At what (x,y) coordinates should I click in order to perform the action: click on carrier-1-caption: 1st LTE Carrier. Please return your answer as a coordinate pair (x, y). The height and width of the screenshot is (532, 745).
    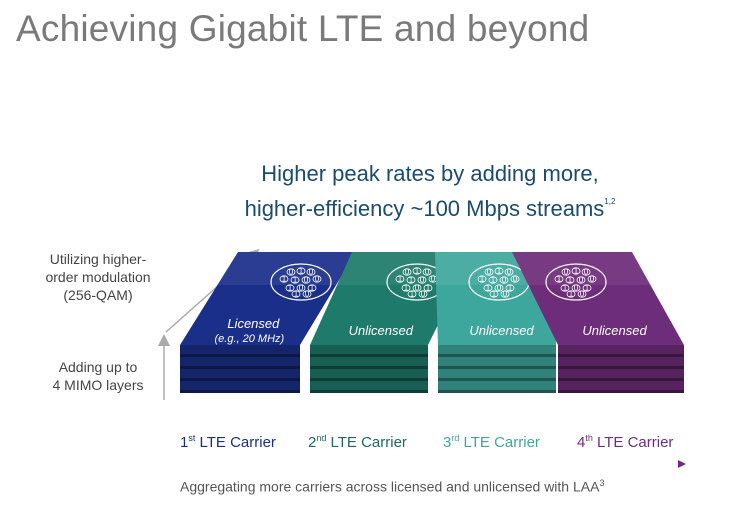
    Looking at the image, I should click on (228, 442).